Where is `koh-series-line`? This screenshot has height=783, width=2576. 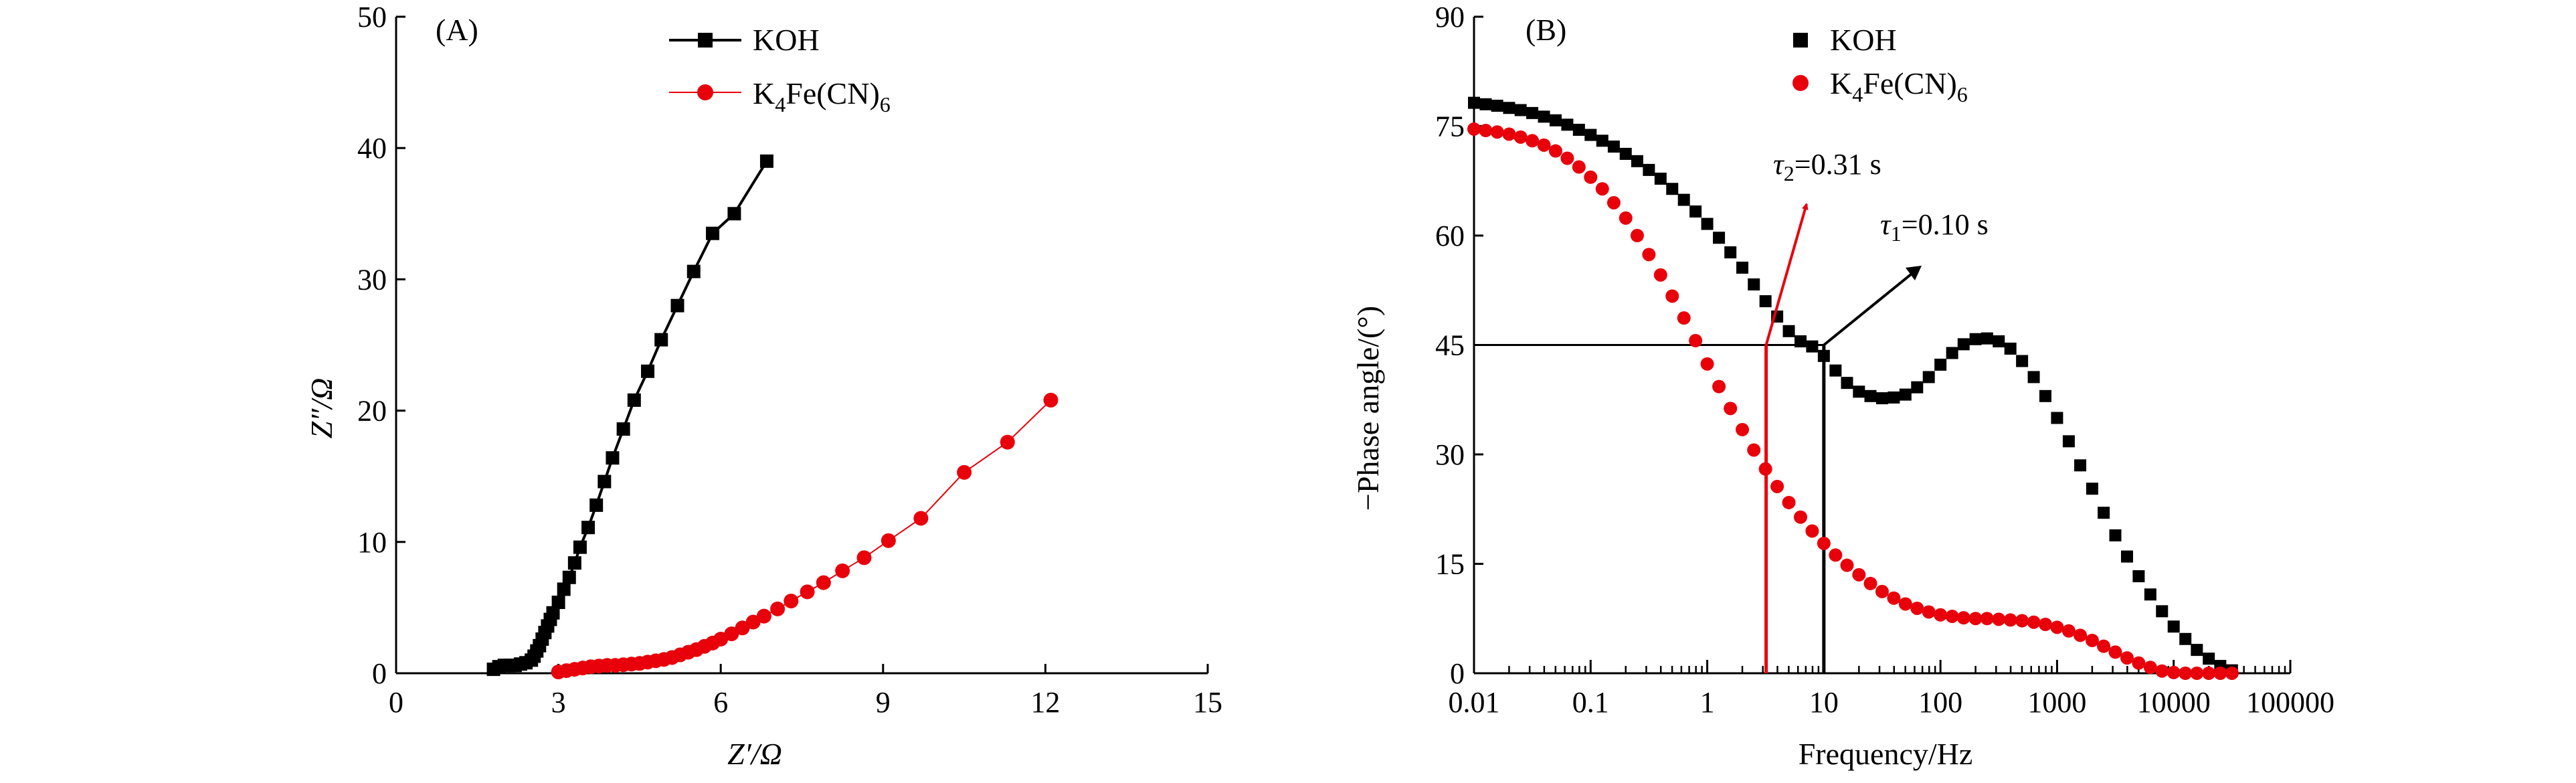 koh-series-line is located at coordinates (630, 415).